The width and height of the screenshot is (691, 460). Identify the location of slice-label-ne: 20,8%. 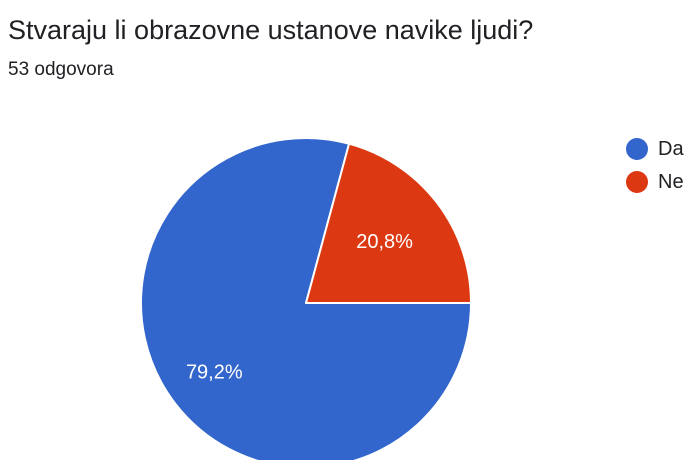
(384, 242).